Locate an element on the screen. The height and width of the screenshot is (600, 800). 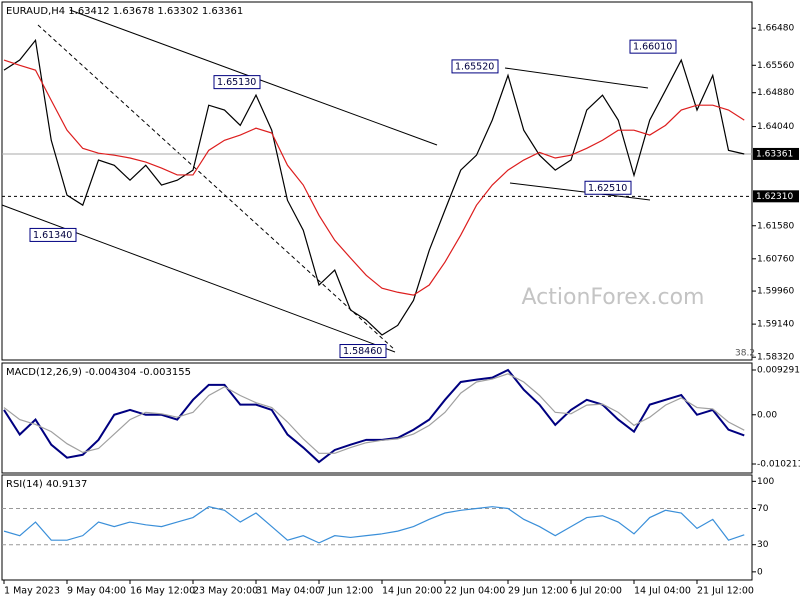
annotation-label: 1.66010 is located at coordinates (652, 47).